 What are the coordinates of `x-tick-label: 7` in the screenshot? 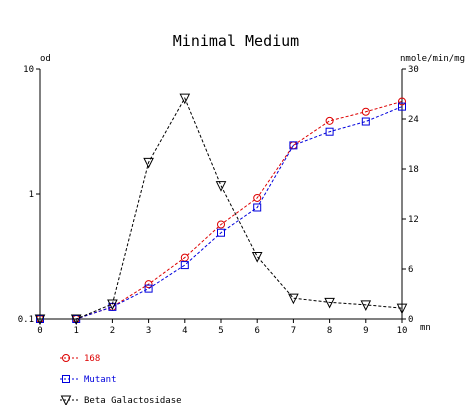 It's located at (293, 331).